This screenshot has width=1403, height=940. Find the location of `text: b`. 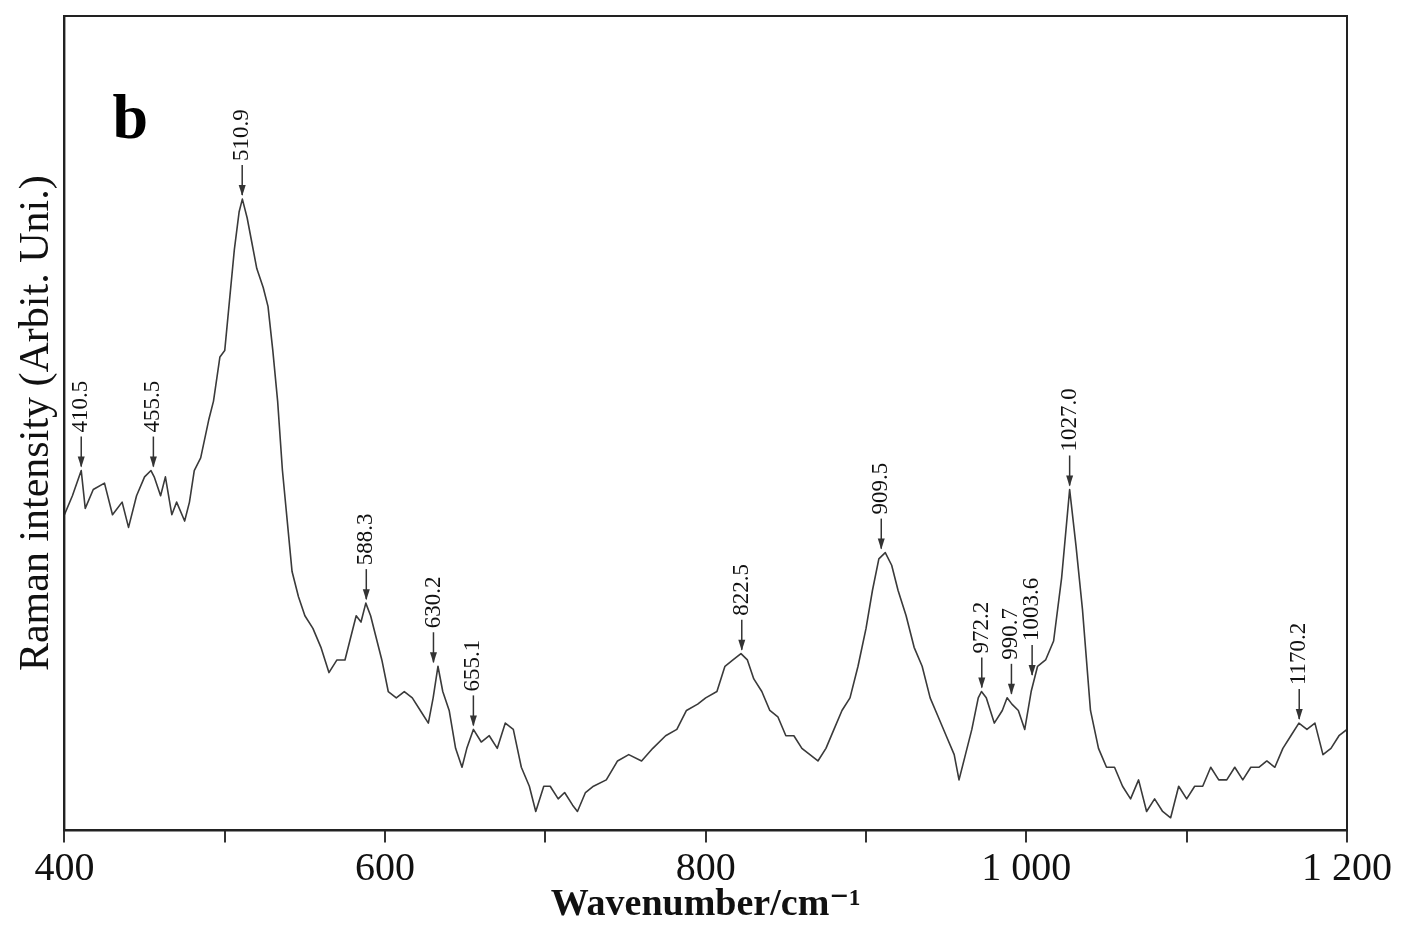

text: b is located at coordinates (130, 116).